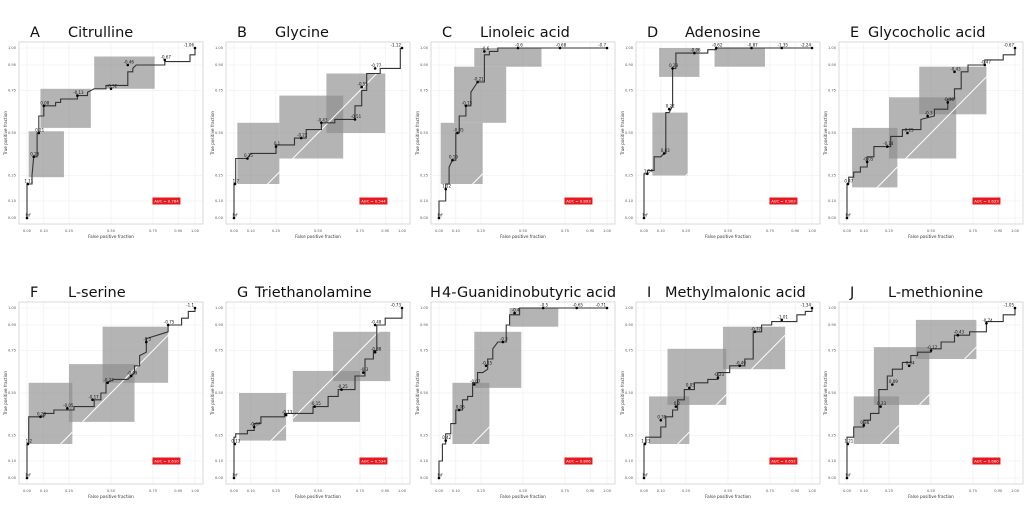  I want to click on panel-metabolite-name: L-methionine, so click(936, 293).